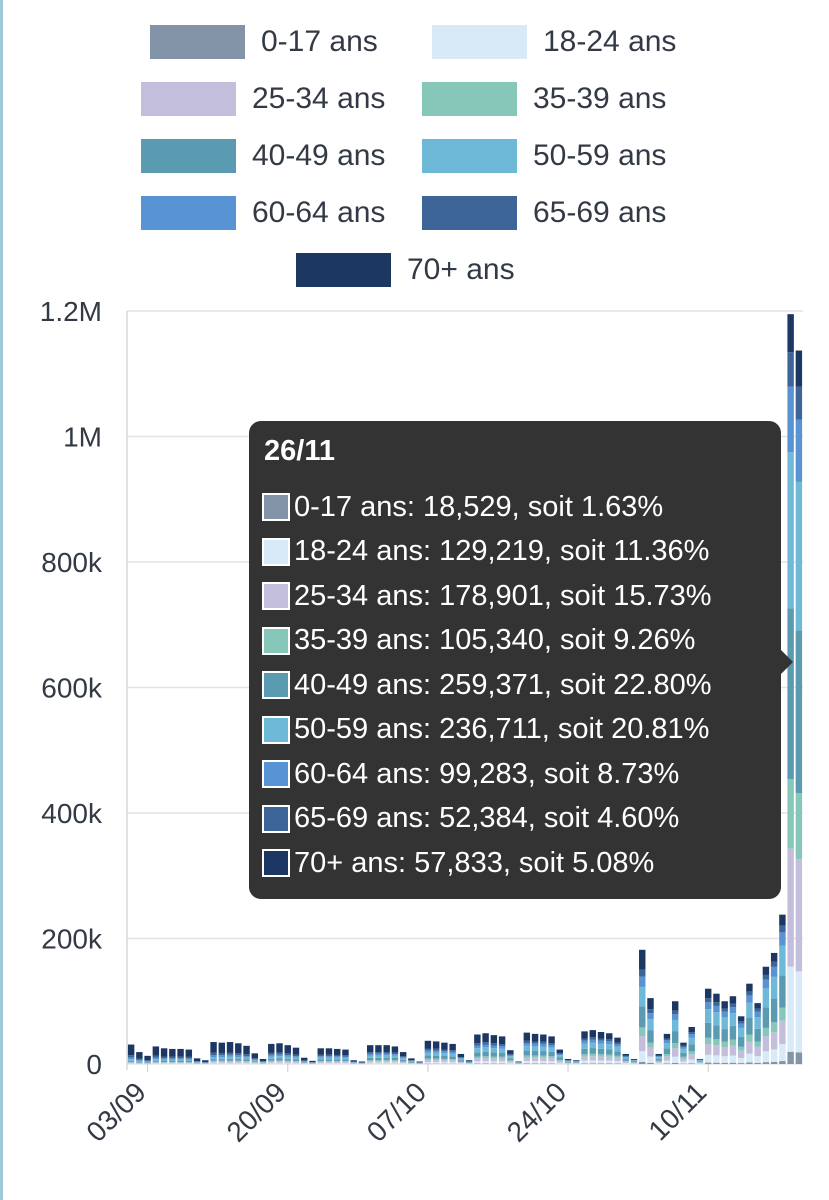 The image size is (829, 1200). Describe the element at coordinates (264, 42) in the screenshot. I see `legend-item: 0-17 ans` at that location.